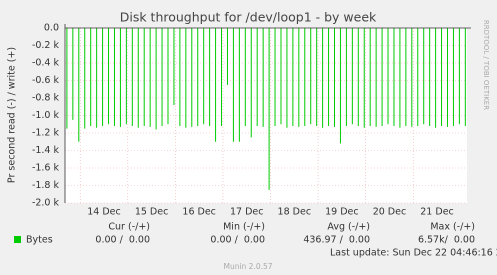 The image size is (497, 275). Describe the element at coordinates (46, 203) in the screenshot. I see `y-tick-label: -2.0 k` at that location.